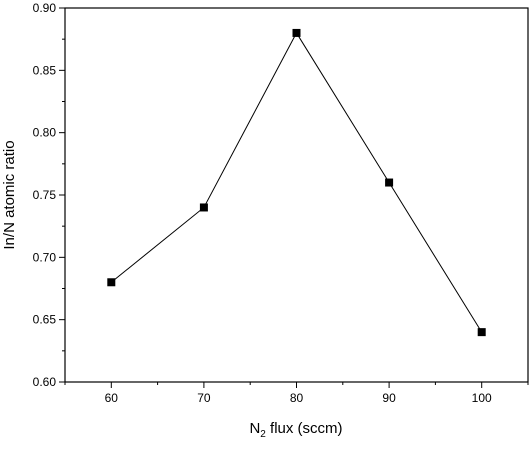 The width and height of the screenshot is (532, 449). Describe the element at coordinates (254, 428) in the screenshot. I see `x-axis-title-main: N` at that location.